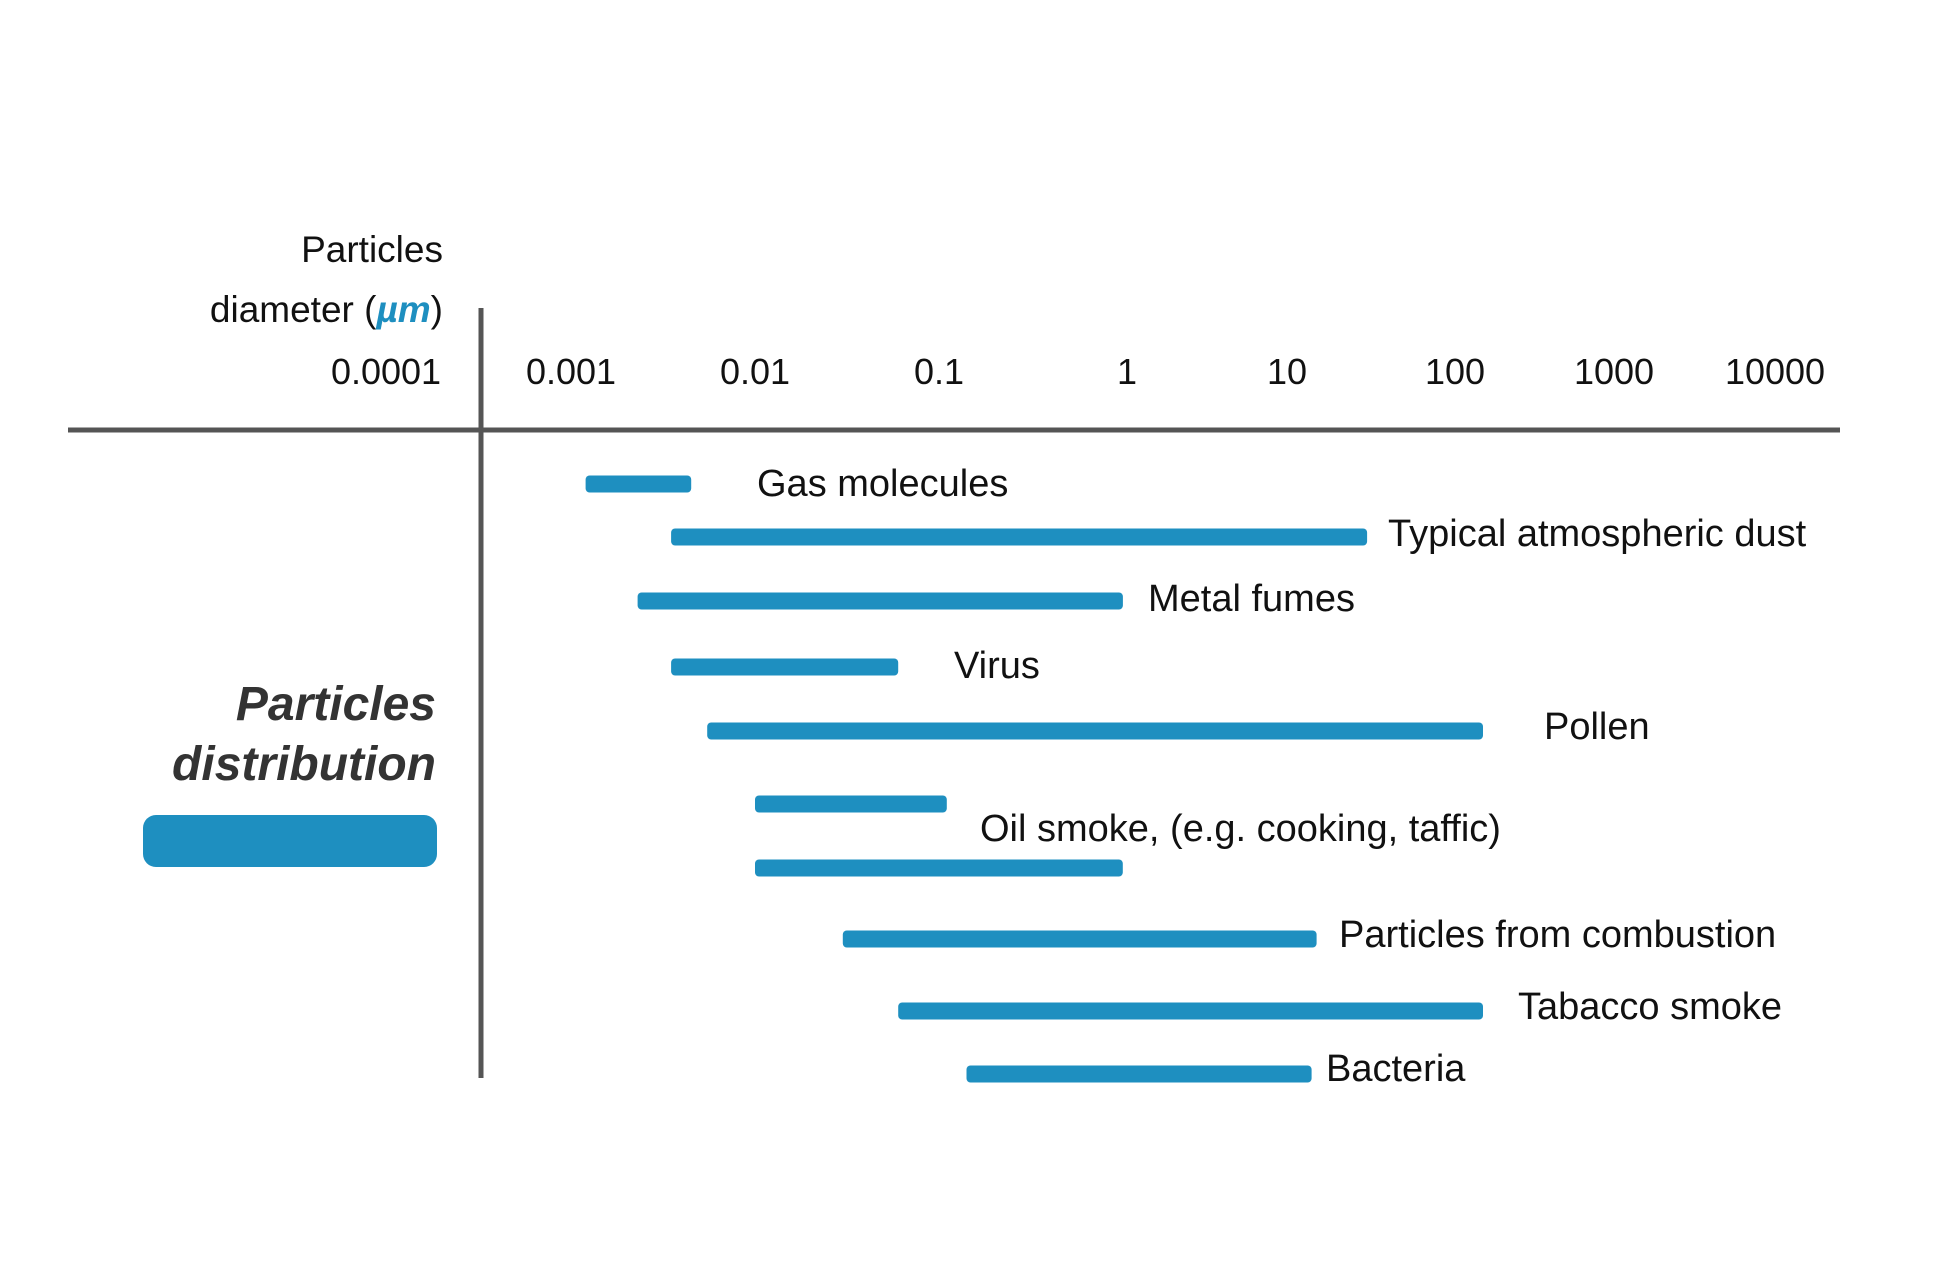 Image resolution: width=1959 pixels, height=1285 pixels. What do you see at coordinates (1251, 599) in the screenshot?
I see `range-label-metal-fumes: Metal fumes` at bounding box center [1251, 599].